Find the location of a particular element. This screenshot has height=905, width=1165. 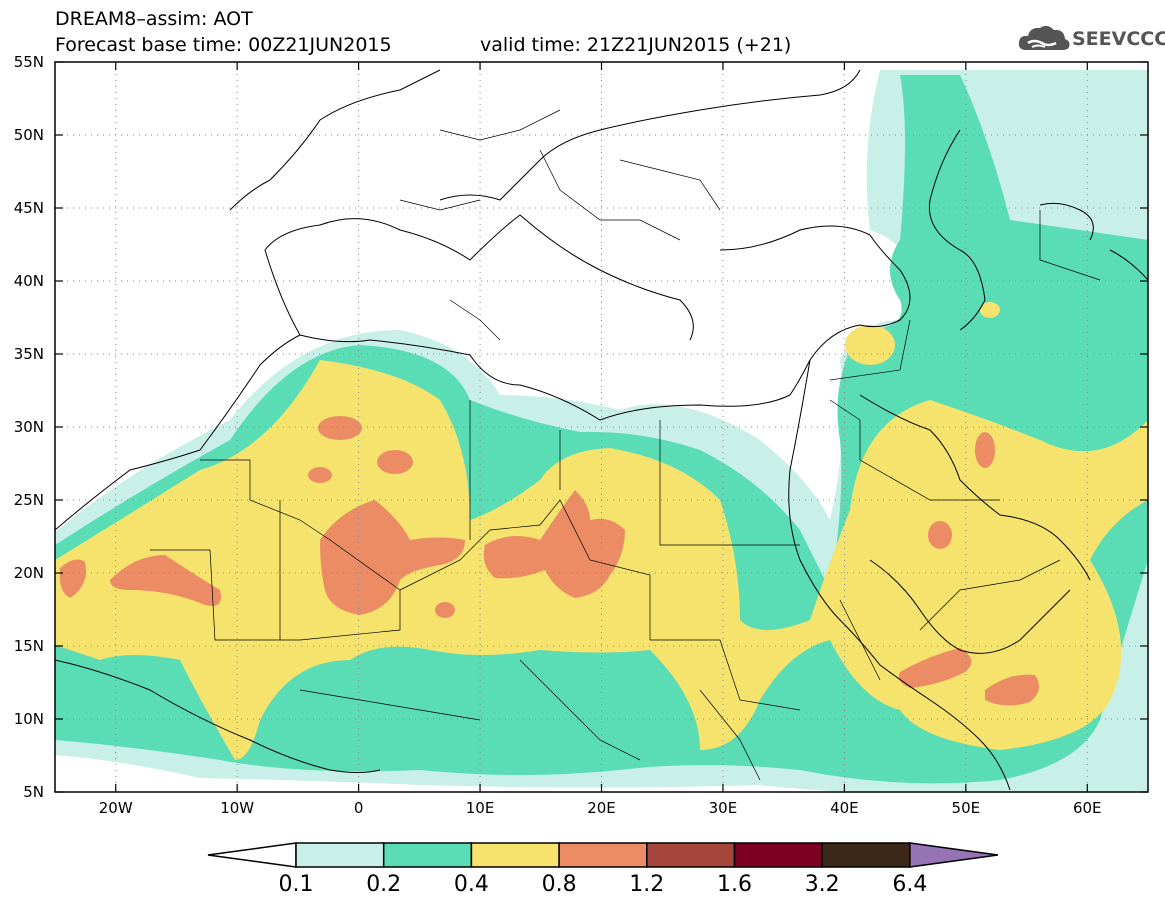

colorbar-label: 0.2 is located at coordinates (384, 884).